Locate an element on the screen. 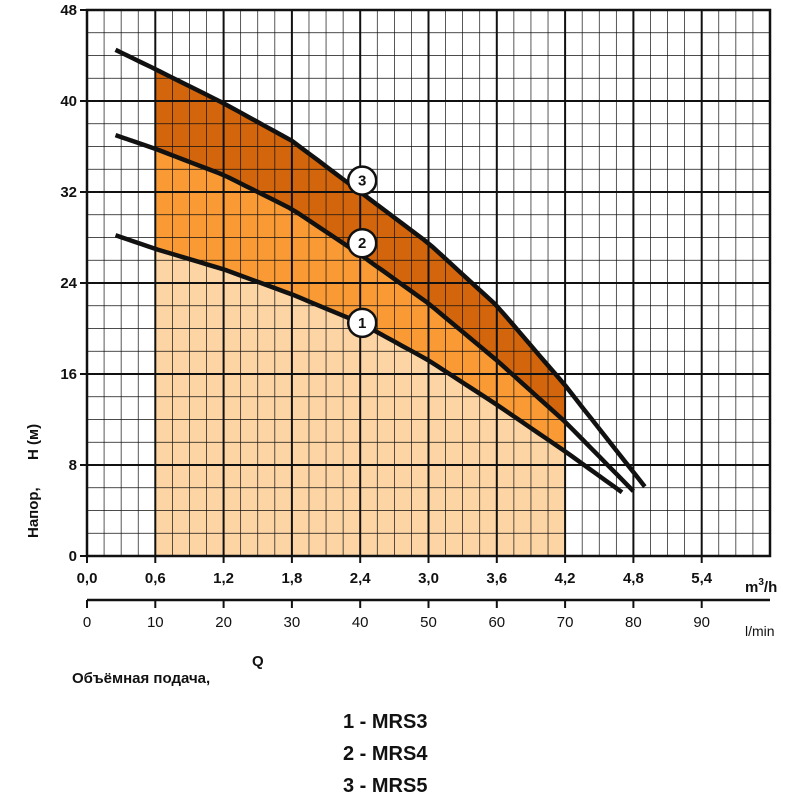  y-tick-labels: 0 8 16 24 32 40 48 is located at coordinates (73, 283).